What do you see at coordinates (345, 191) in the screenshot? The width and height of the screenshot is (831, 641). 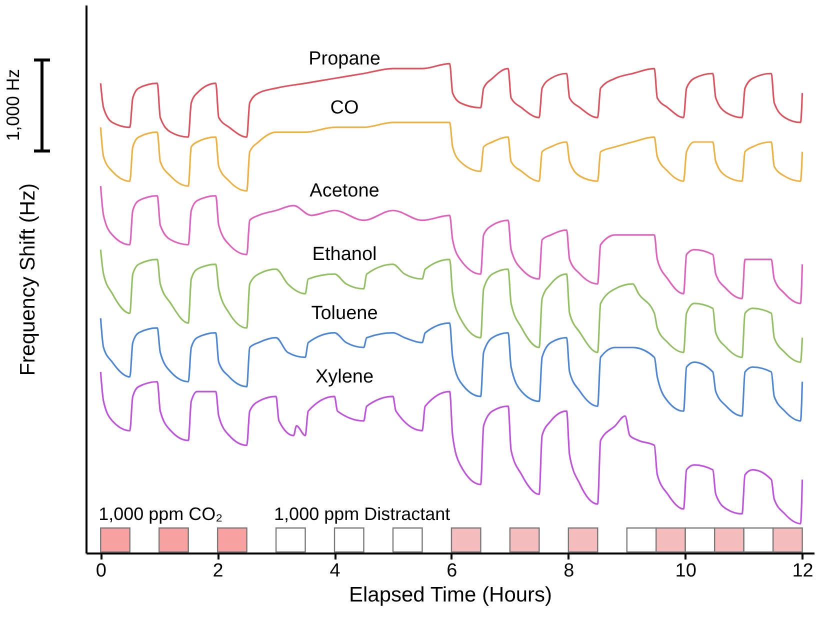 I see `series-label: Acetone` at bounding box center [345, 191].